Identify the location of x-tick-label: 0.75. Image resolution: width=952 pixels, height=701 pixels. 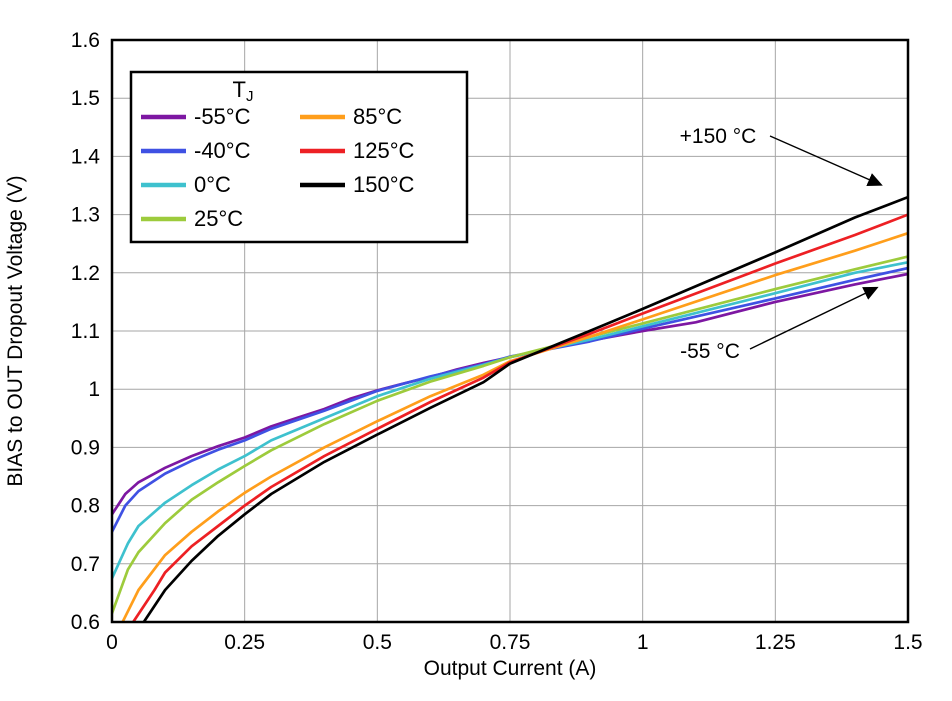
(510, 642).